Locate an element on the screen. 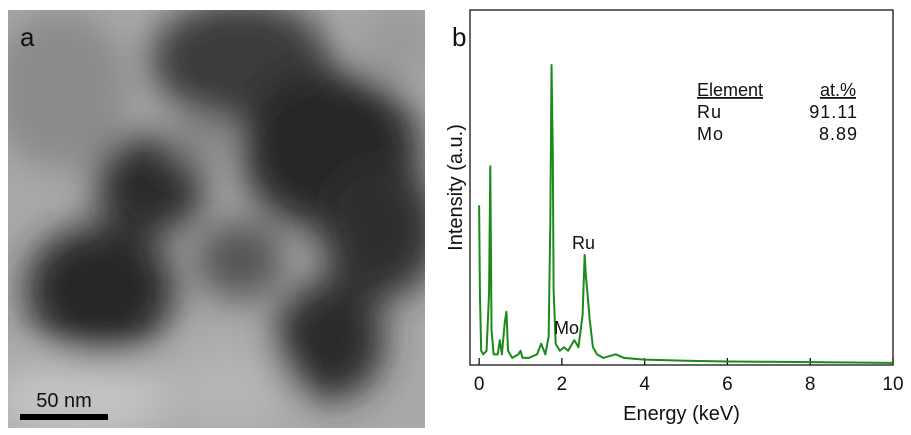 The image size is (911, 435). x-tick-label: 0 is located at coordinates (479, 384).